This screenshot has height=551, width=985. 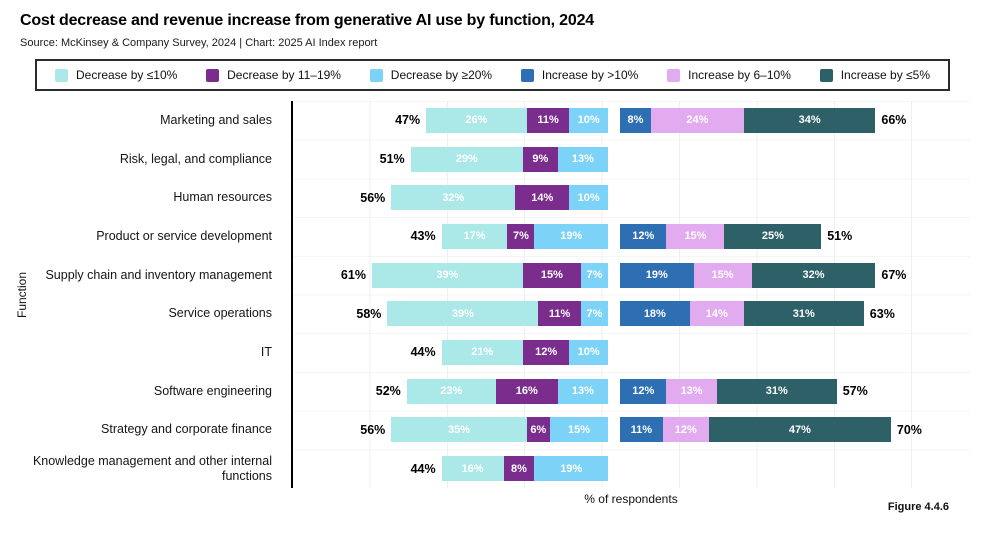 I want to click on decrease-bar-zone: 52% 23% 16% 13%, so click(x=445, y=391).